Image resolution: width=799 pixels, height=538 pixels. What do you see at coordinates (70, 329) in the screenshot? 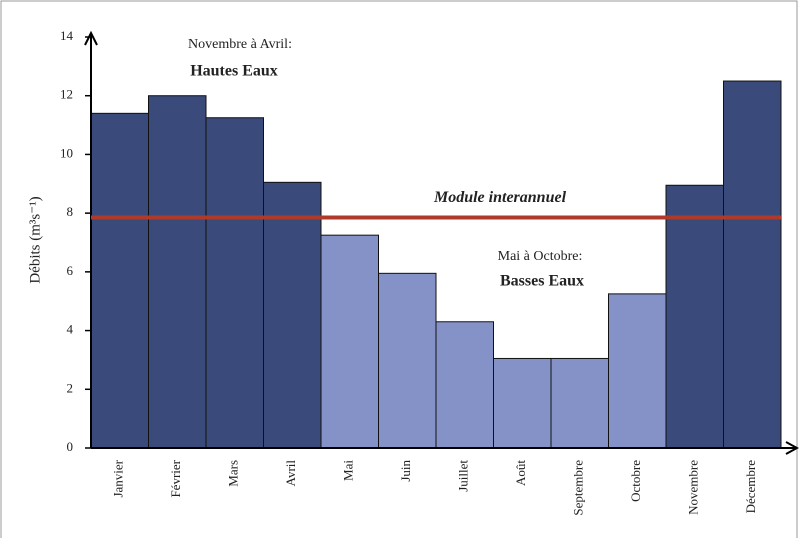
I see `y-tick-label: 4` at bounding box center [70, 329].